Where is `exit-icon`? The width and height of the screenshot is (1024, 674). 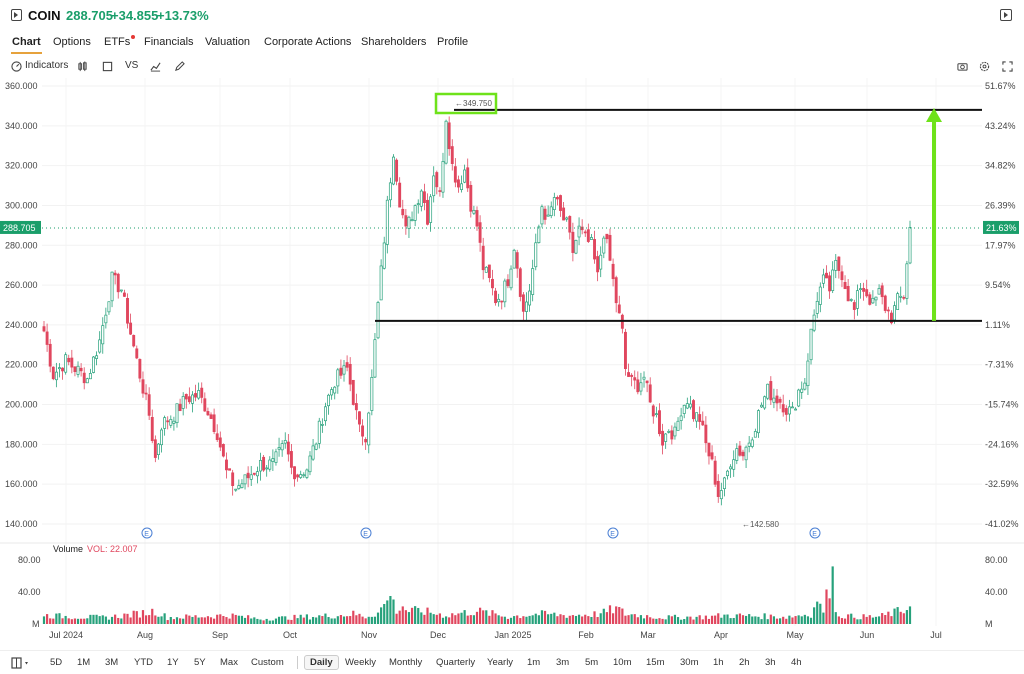 exit-icon is located at coordinates (1006, 15).